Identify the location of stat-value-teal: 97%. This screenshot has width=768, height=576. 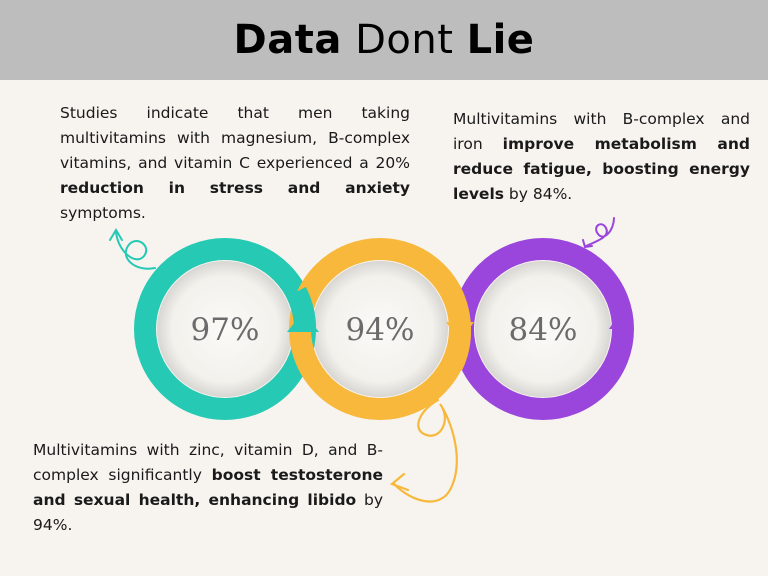
(225, 330).